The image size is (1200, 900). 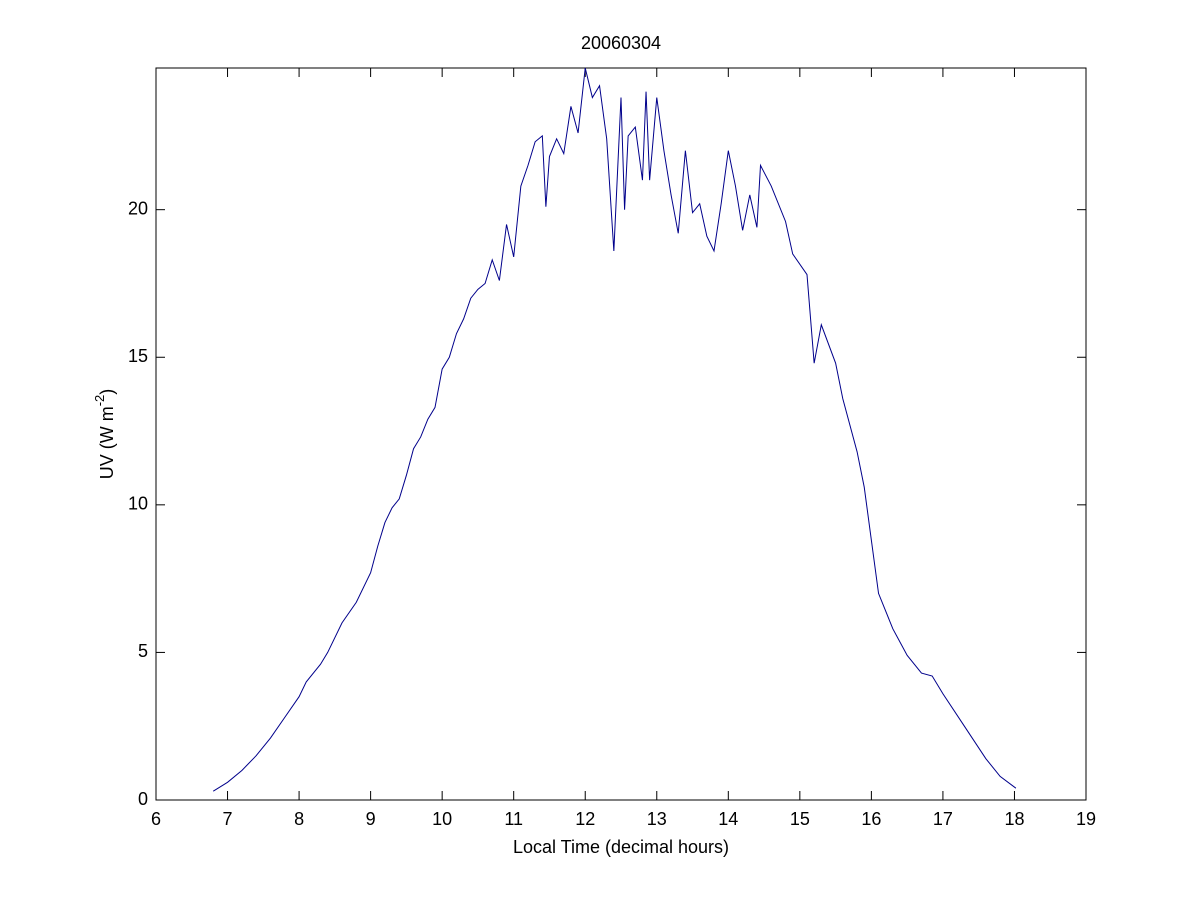 What do you see at coordinates (143, 799) in the screenshot?
I see `y-tick-label: 0` at bounding box center [143, 799].